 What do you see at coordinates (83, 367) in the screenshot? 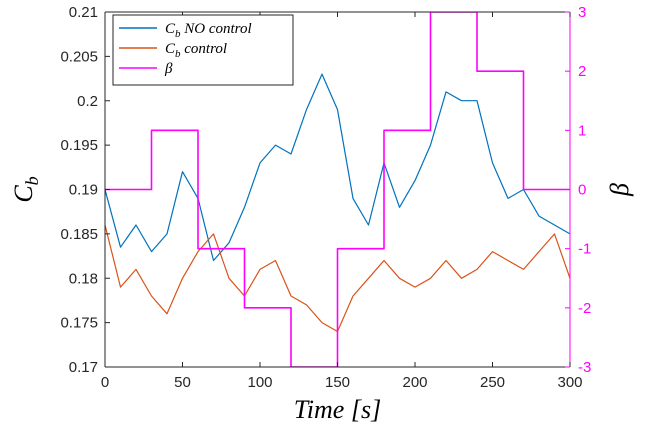
I see `y-left-tick-label: 0.17` at bounding box center [83, 367].